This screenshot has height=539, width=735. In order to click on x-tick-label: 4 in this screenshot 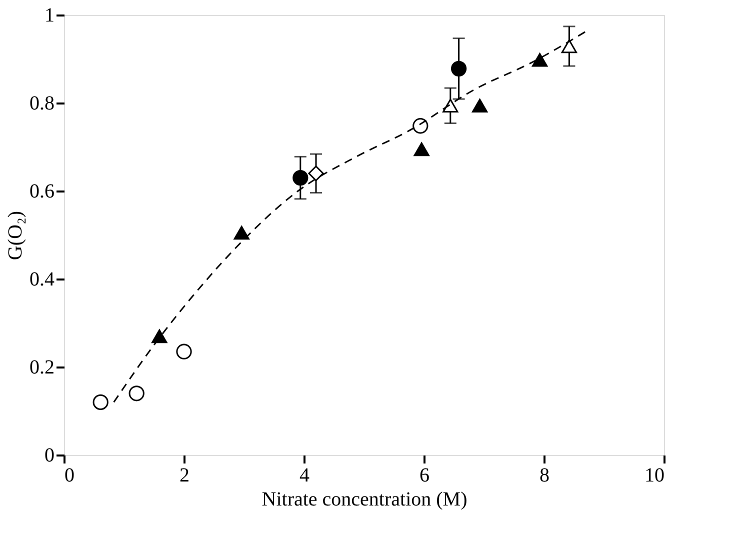, I will do `click(305, 475)`.